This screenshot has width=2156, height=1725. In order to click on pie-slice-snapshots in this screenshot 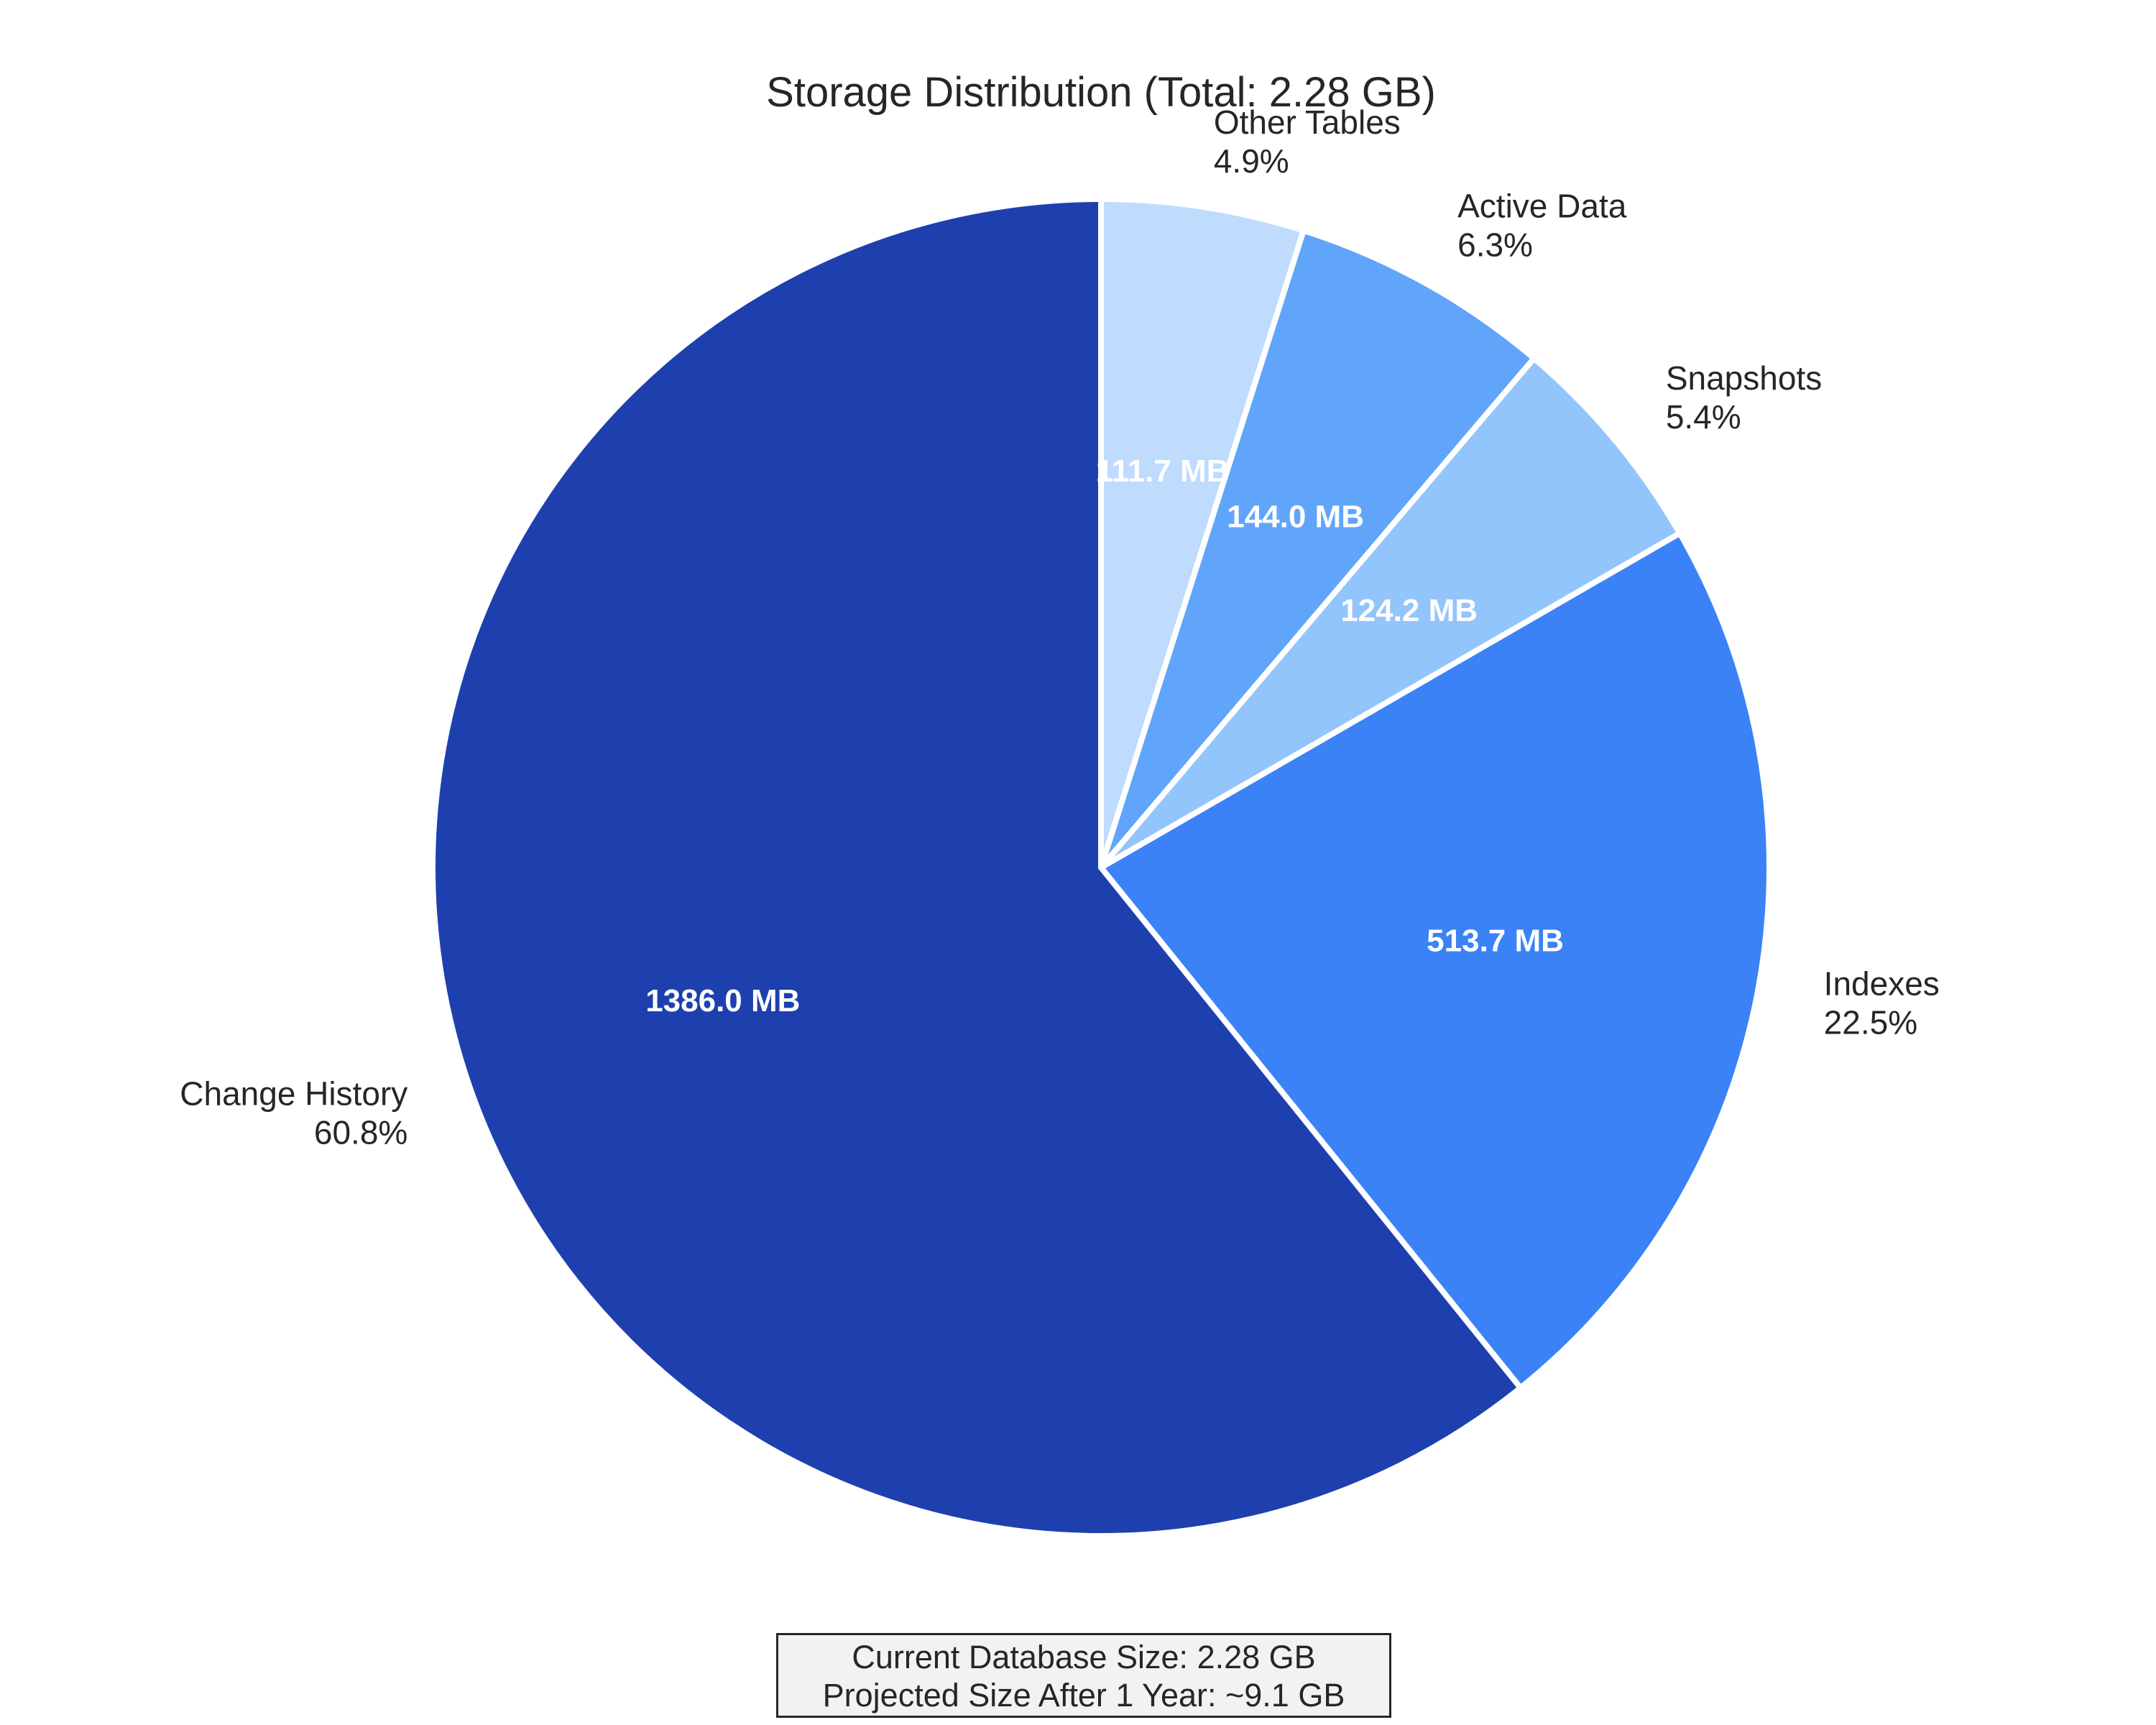, I will do `click(1390, 612)`.